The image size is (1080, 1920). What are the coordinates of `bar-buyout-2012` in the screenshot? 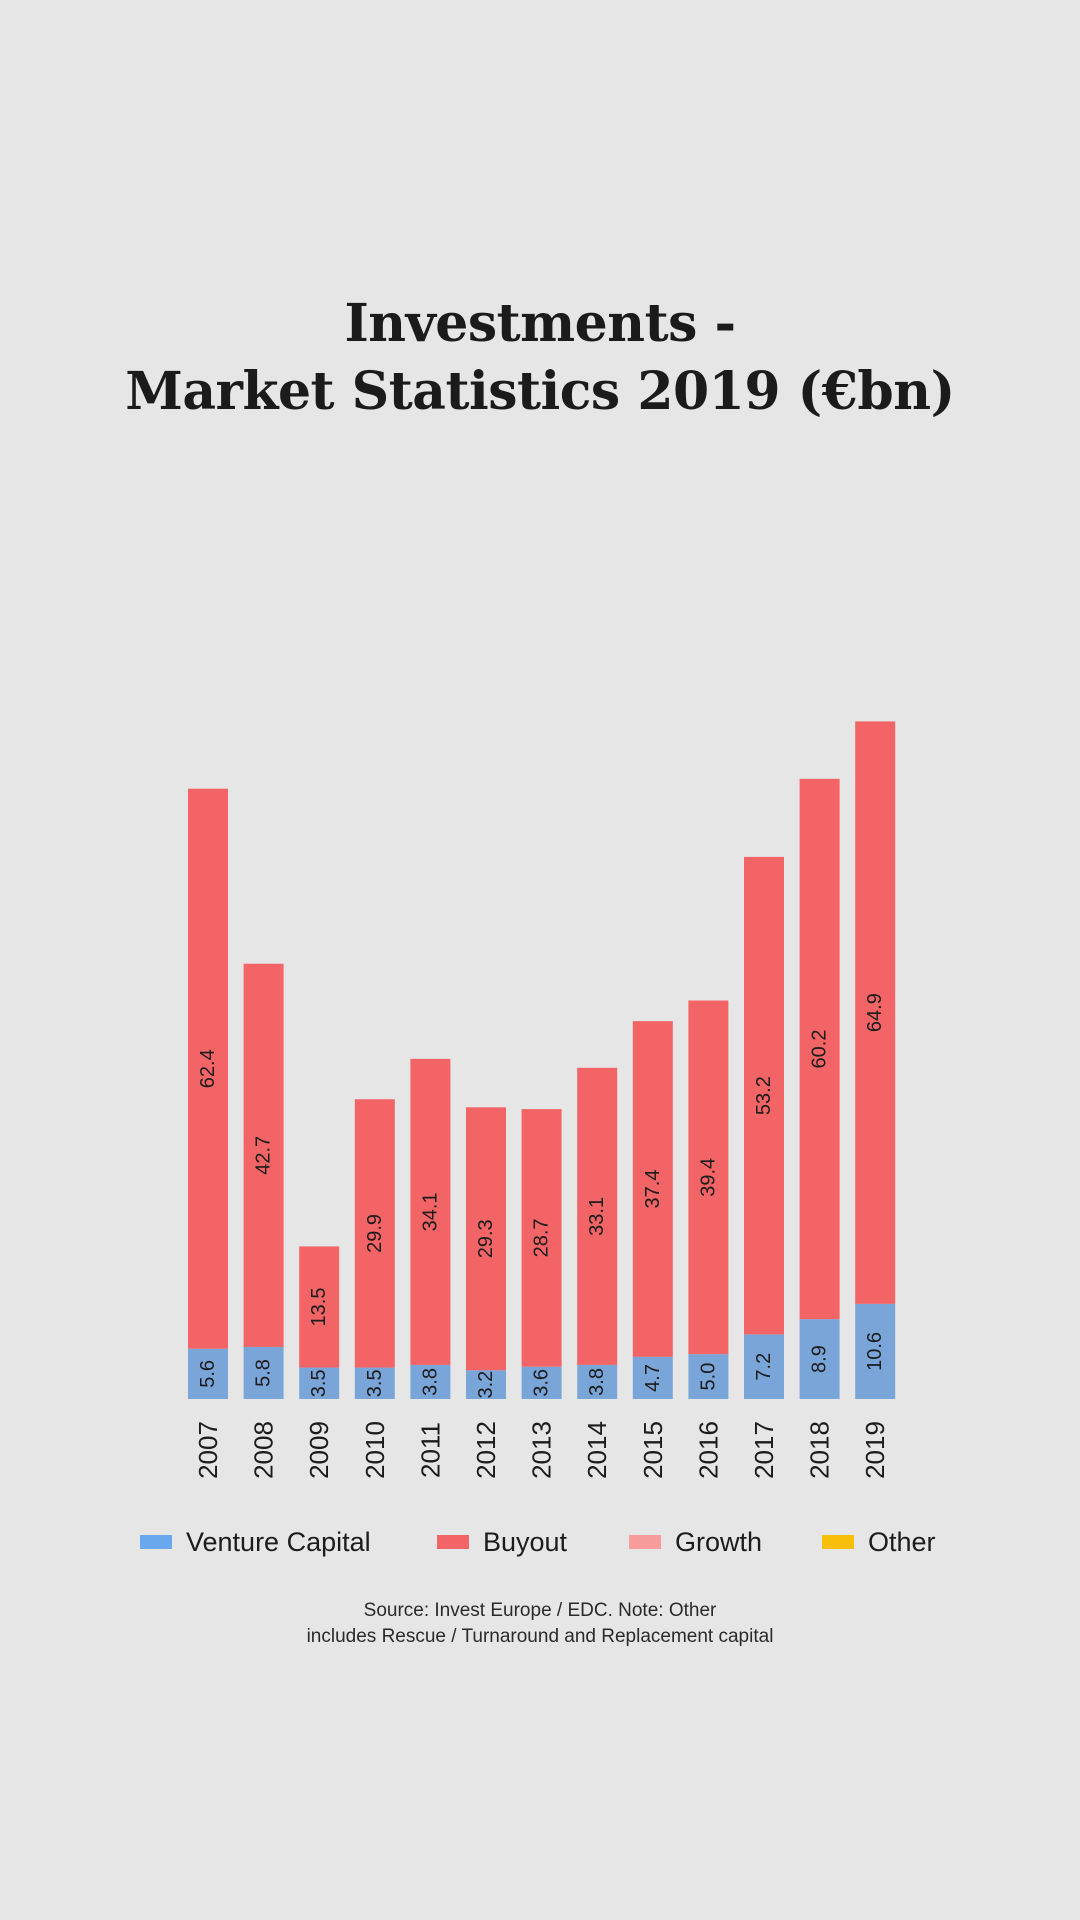 It's located at (486, 1239).